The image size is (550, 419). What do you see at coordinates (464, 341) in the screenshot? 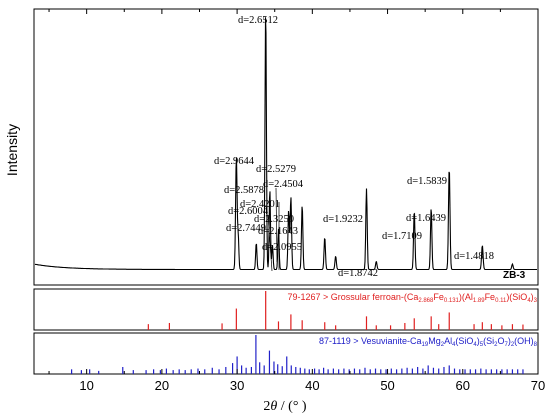
I see `reference-label-part: (SiO` at bounding box center [464, 341].